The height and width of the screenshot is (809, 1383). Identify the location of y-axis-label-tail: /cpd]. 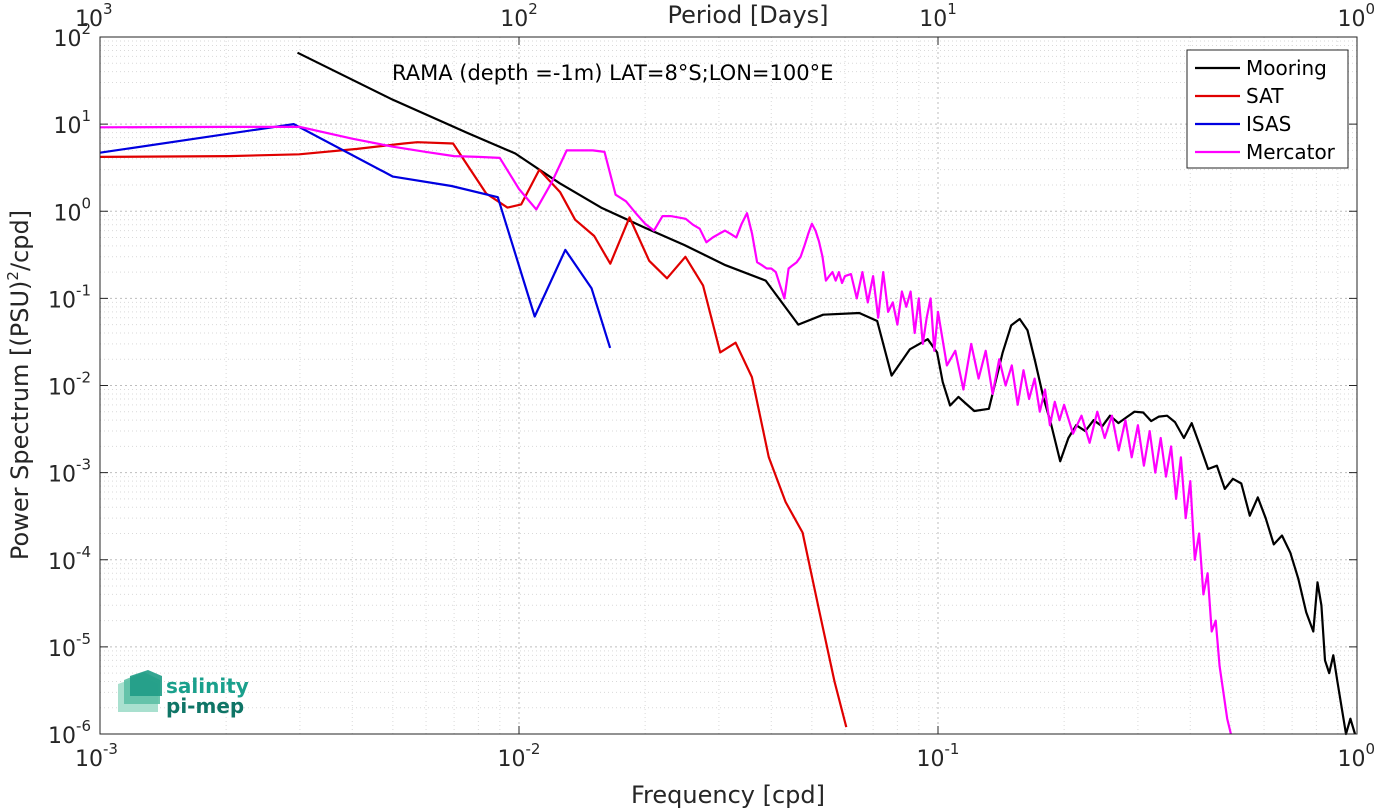
(20, 240).